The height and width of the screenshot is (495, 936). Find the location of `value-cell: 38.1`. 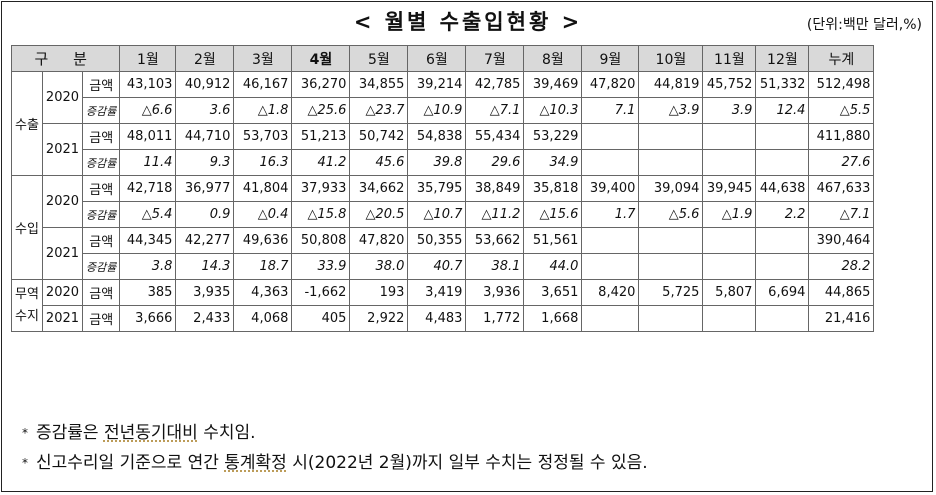

value-cell: 38.1 is located at coordinates (495, 266).